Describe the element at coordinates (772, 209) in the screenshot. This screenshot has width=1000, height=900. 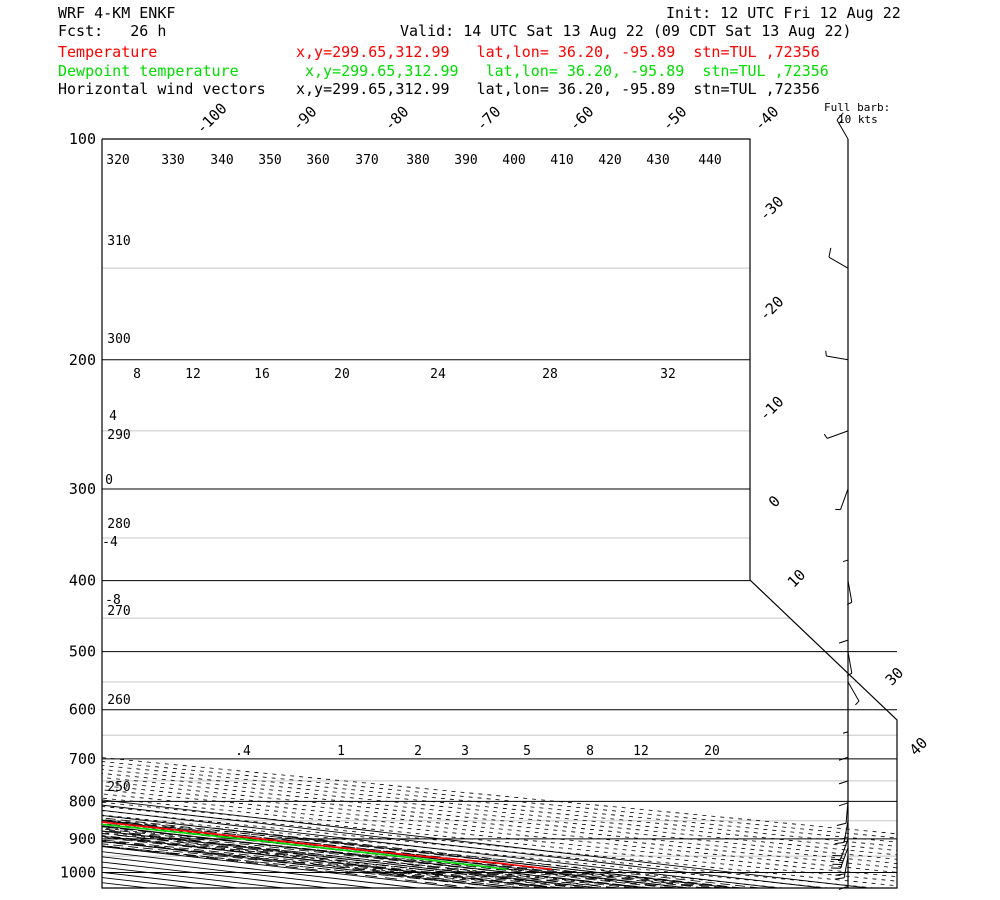
I see `isotherm-label: -30` at that location.